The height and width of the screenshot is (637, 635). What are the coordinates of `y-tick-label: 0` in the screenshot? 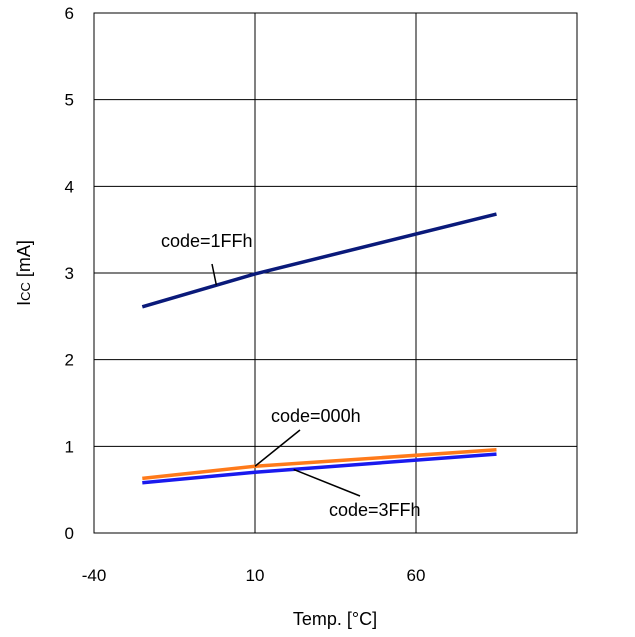 It's located at (69, 533).